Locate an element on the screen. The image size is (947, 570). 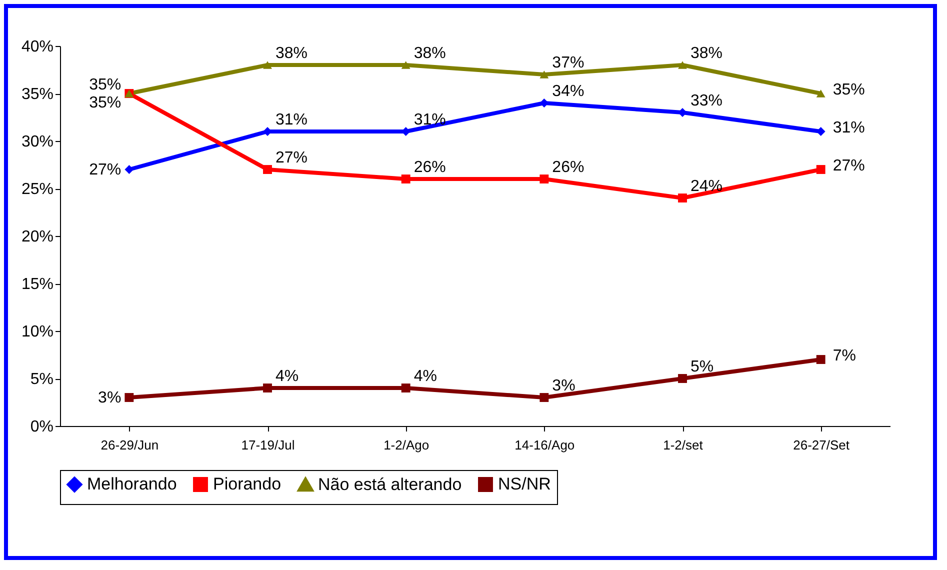
legend-label: NS/NR is located at coordinates (524, 484).